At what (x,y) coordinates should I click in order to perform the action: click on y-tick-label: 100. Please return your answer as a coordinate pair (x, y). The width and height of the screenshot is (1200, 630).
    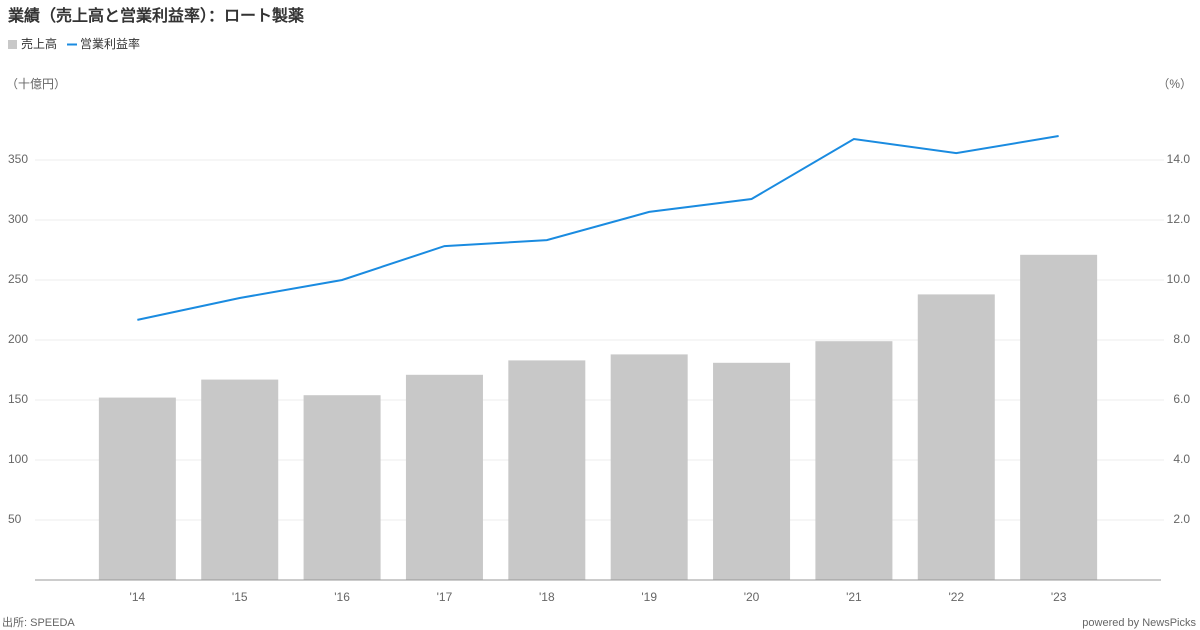
    Looking at the image, I should click on (18, 459).